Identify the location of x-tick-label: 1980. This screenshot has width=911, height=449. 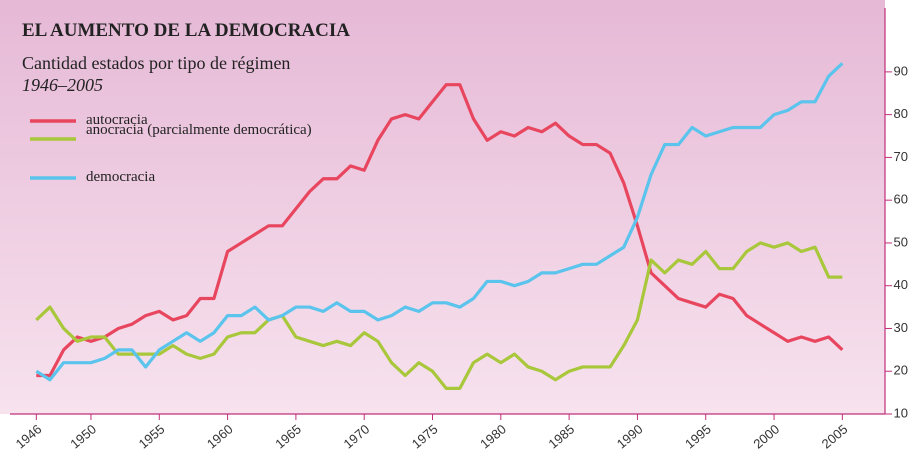
(493, 435).